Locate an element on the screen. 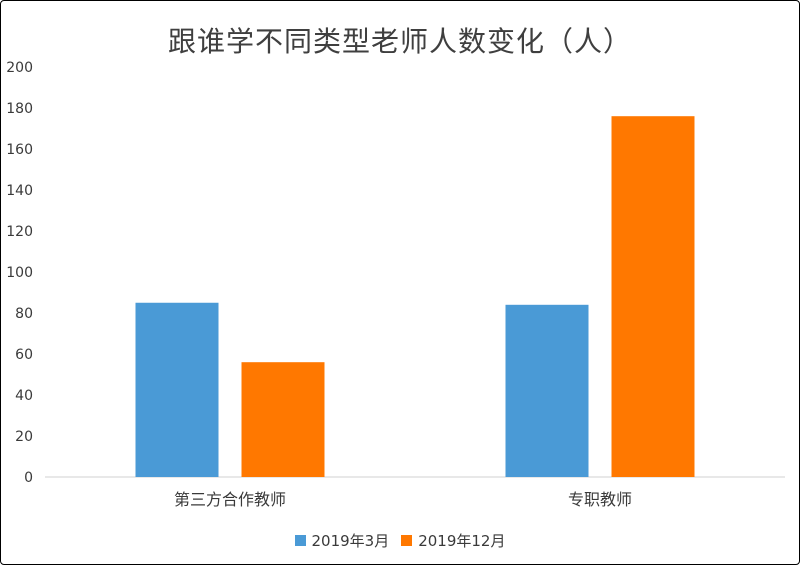  y-tick-label: 0 is located at coordinates (28, 478).